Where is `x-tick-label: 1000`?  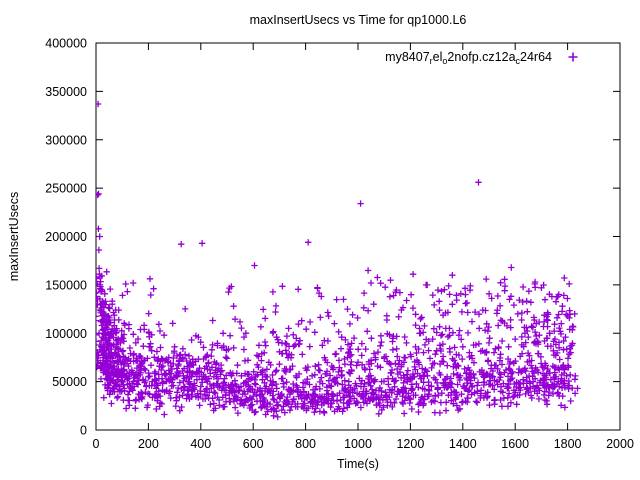 x-tick-label: 1000 is located at coordinates (358, 444).